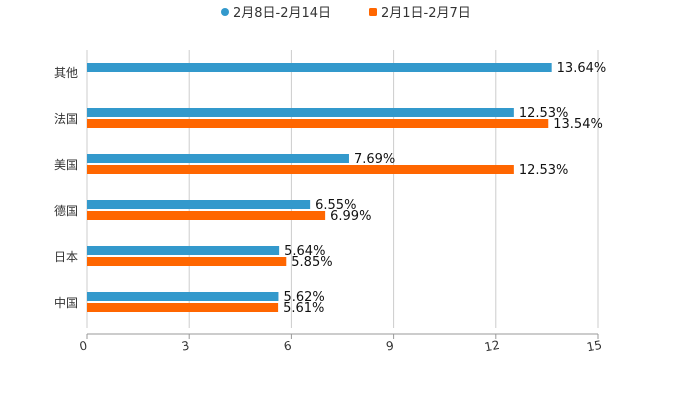 This screenshot has height=404, width=700. I want to click on x-tick-label: 9, so click(390, 346).